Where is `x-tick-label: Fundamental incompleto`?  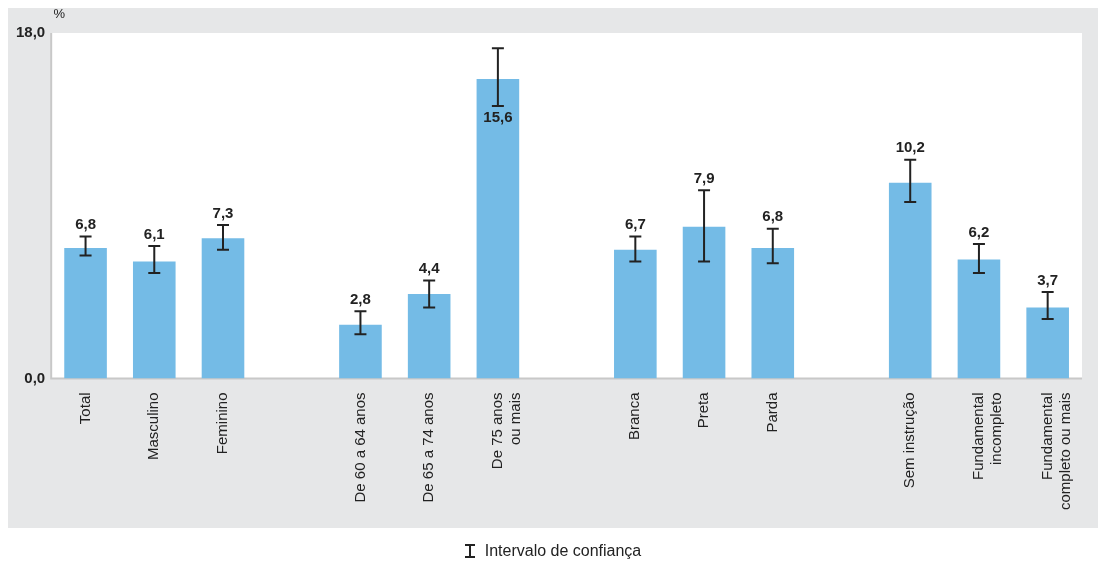
x-tick-label: Fundamental incompleto is located at coordinates (987, 436).